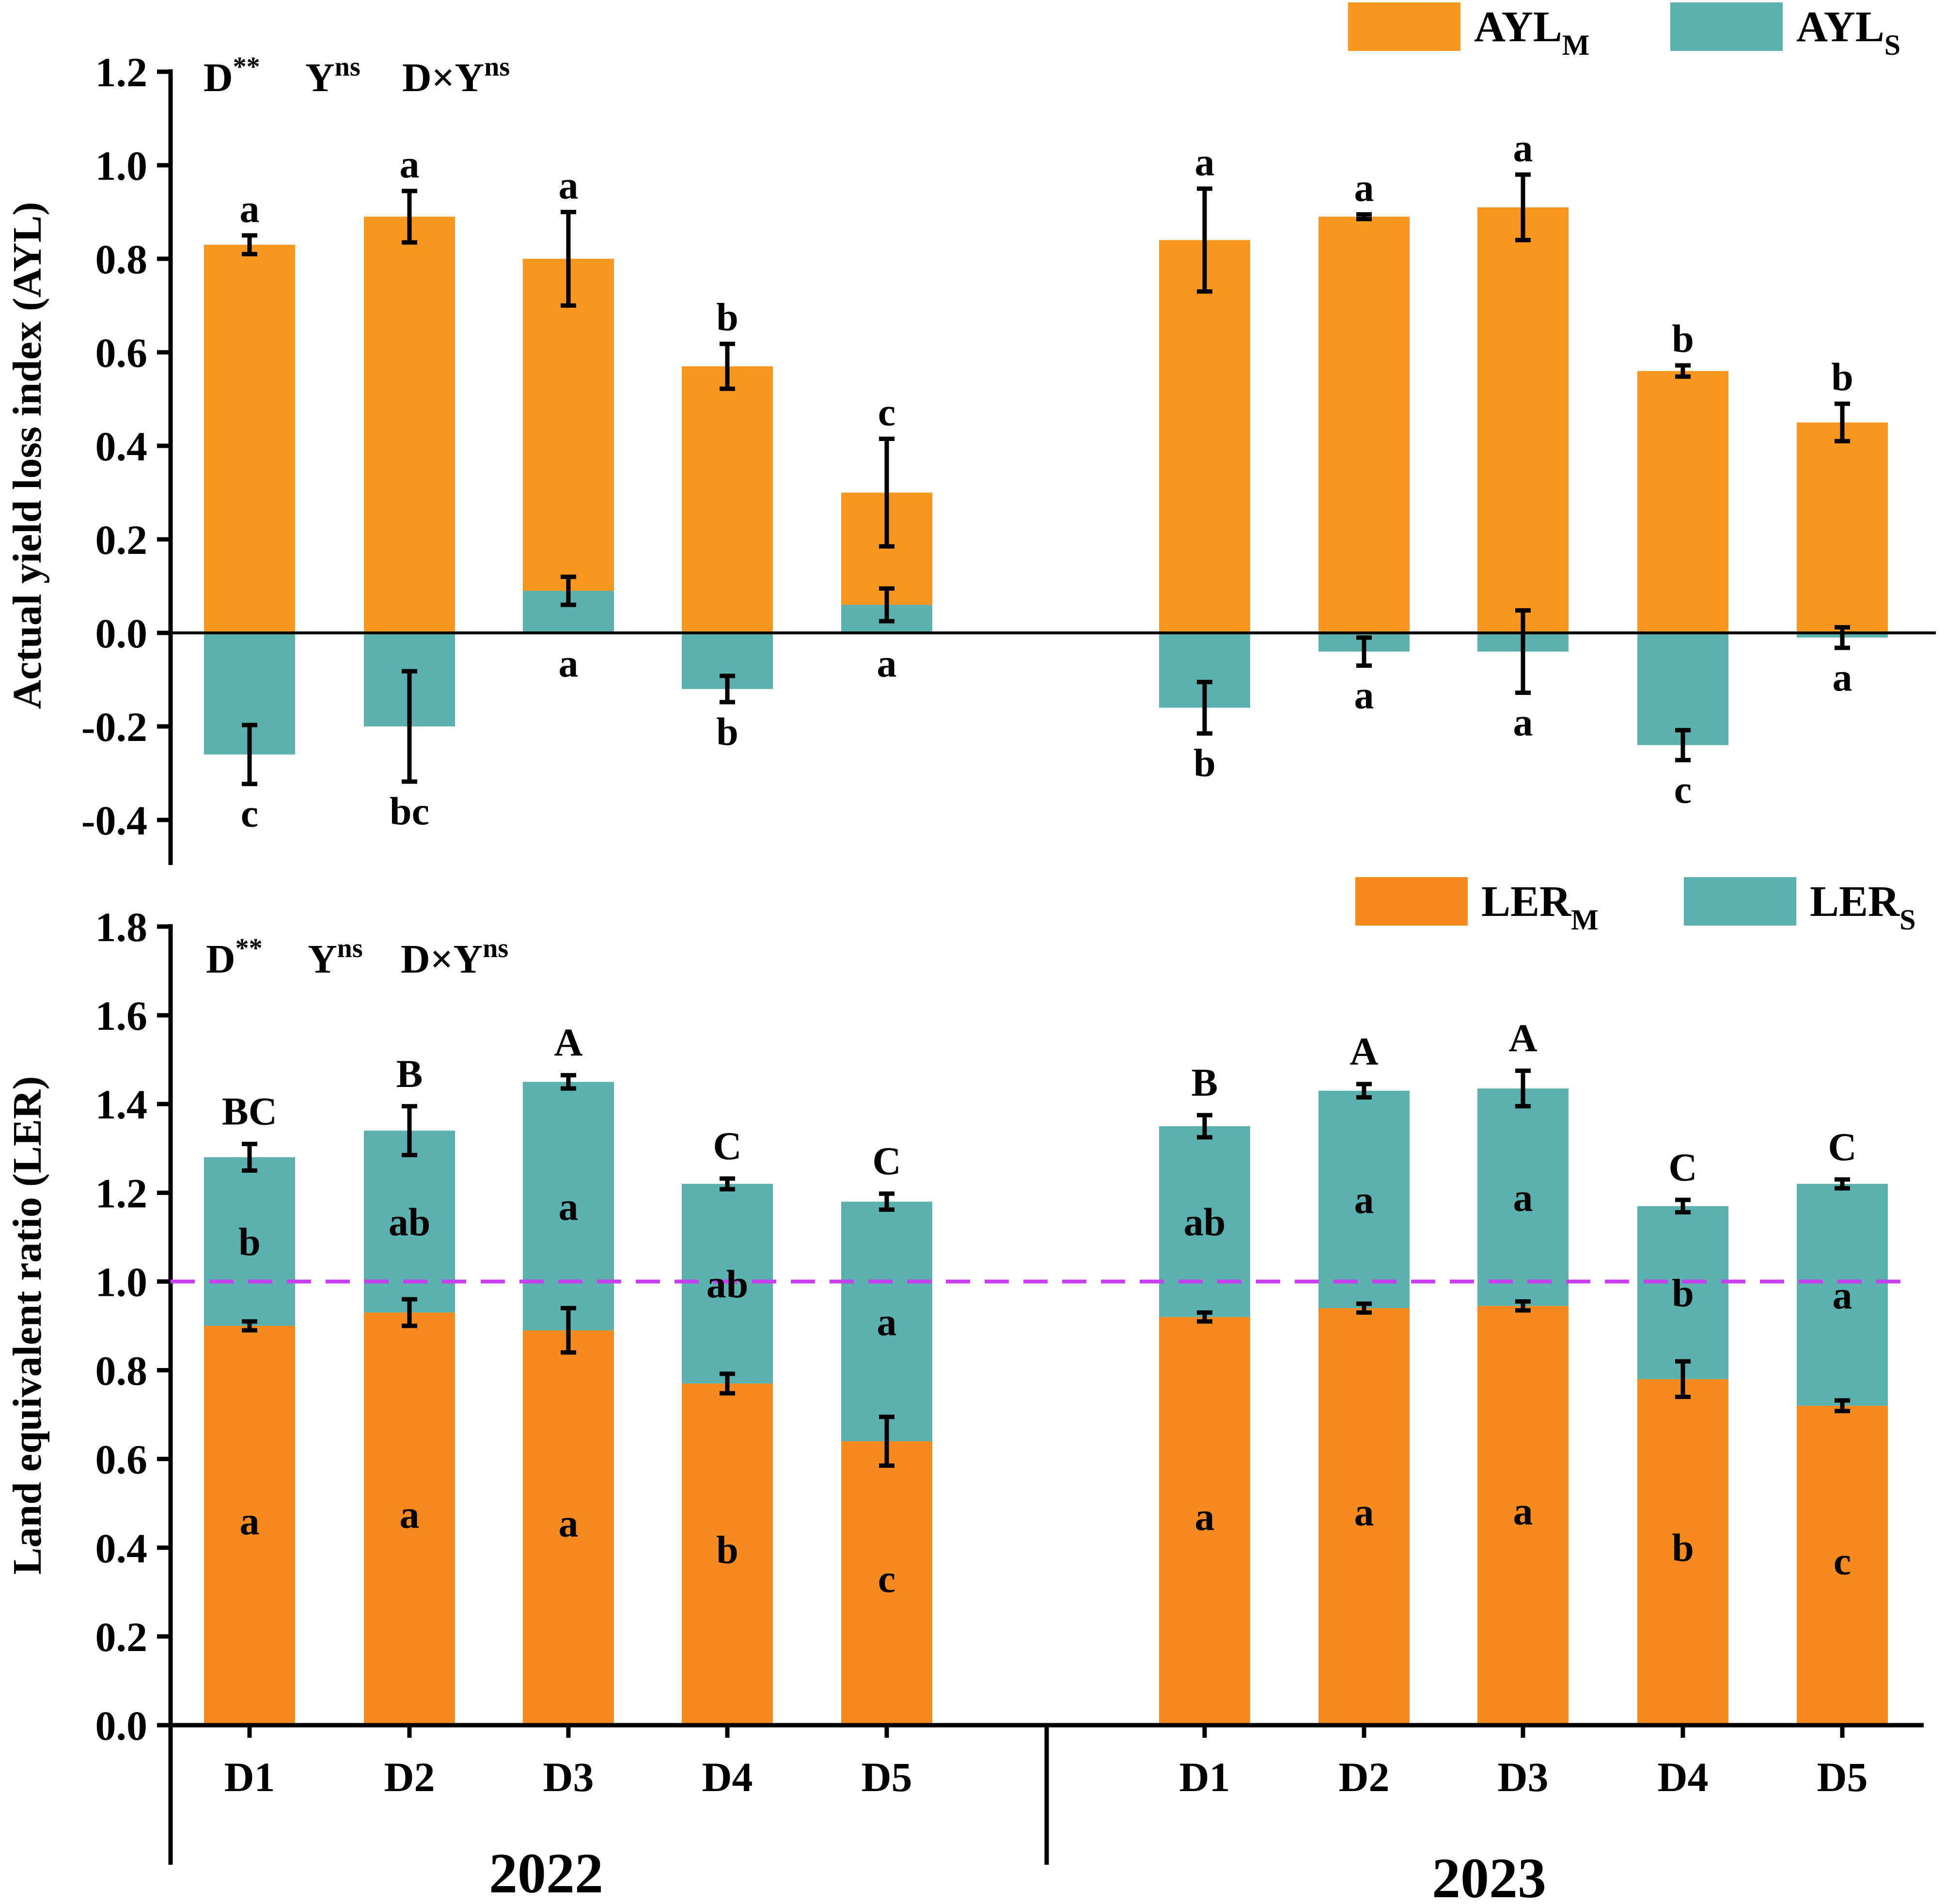 This screenshot has height=1904, width=1946. What do you see at coordinates (247, 67) in the screenshot?
I see `ayl-significance-level: **` at bounding box center [247, 67].